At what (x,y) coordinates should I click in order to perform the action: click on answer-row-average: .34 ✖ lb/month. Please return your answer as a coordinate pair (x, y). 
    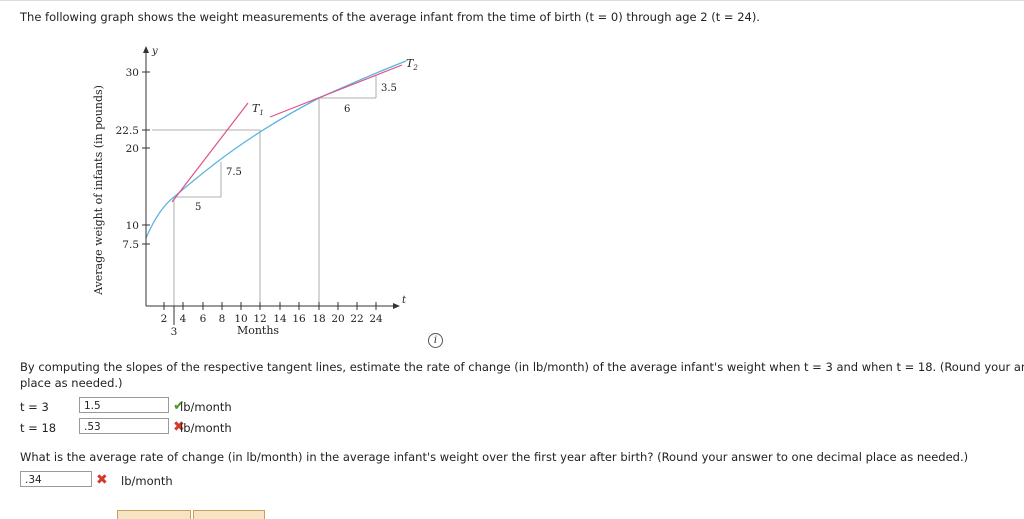
    Looking at the image, I should click on (120, 481).